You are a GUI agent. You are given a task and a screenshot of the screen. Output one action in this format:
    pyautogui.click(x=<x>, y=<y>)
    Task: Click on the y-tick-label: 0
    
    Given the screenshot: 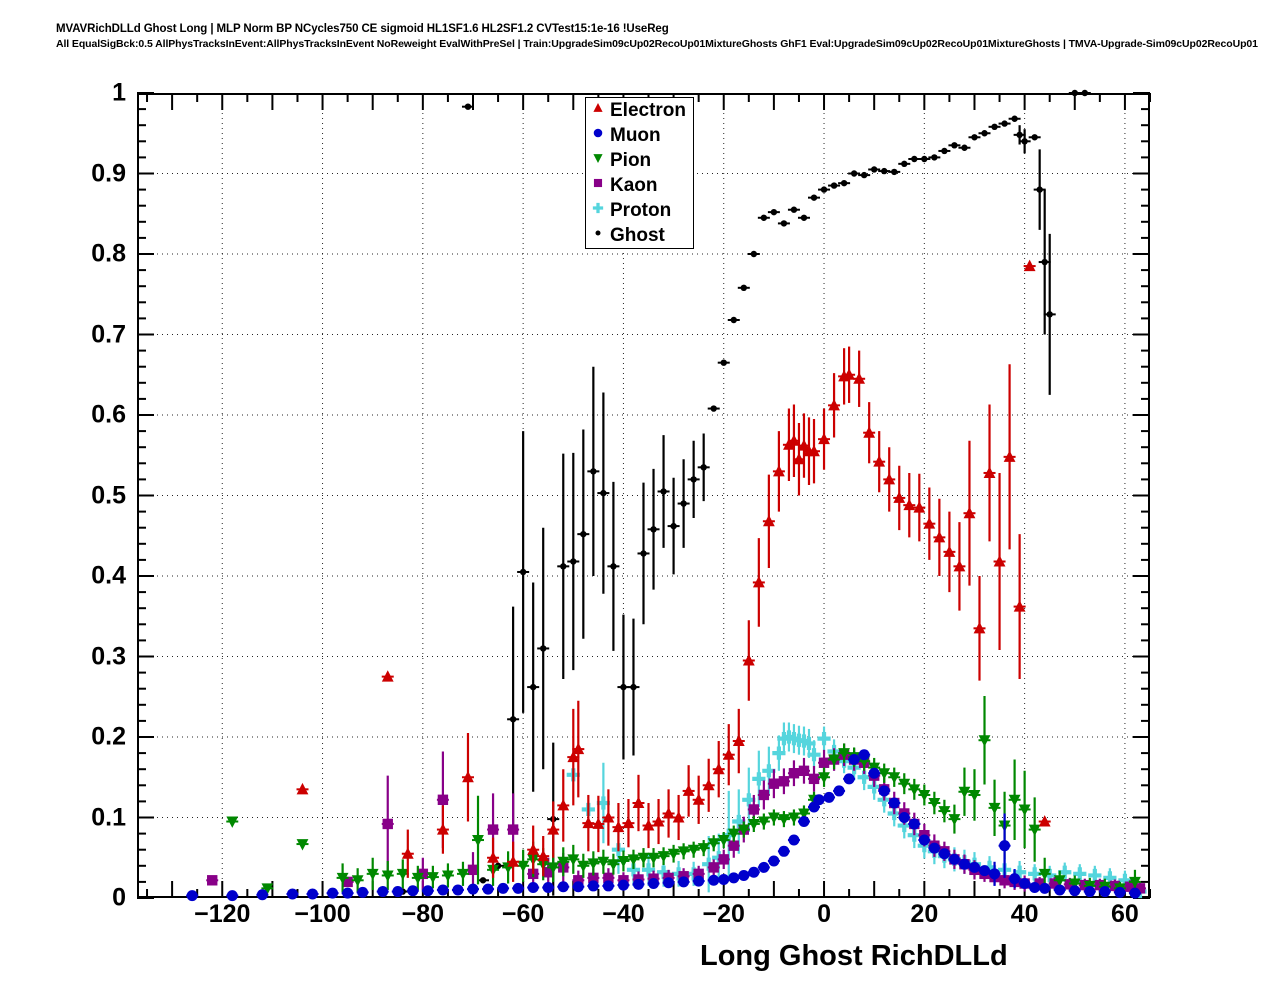 What is the action you would take?
    pyautogui.click(x=119, y=897)
    